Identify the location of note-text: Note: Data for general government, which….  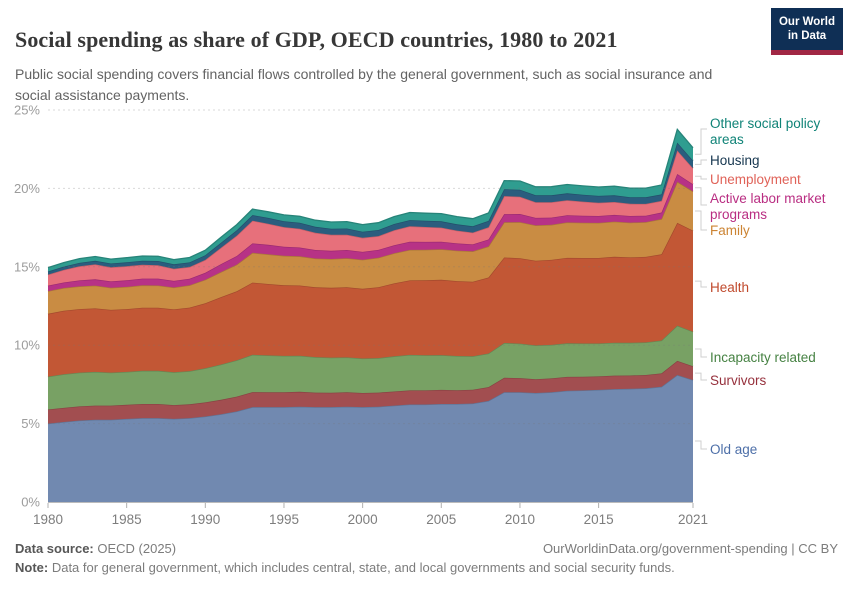
(426, 567).